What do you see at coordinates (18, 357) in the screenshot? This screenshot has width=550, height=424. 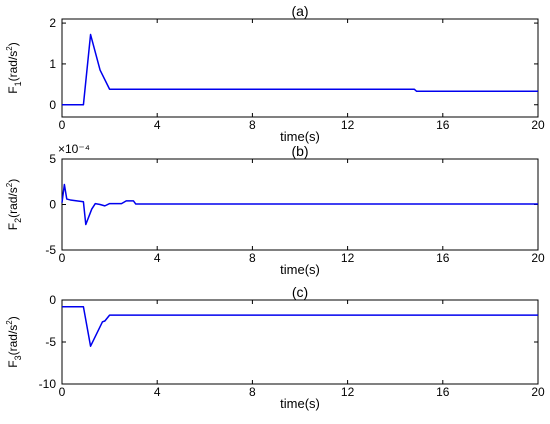 I see `y-label-subscript: 3` at bounding box center [18, 357].